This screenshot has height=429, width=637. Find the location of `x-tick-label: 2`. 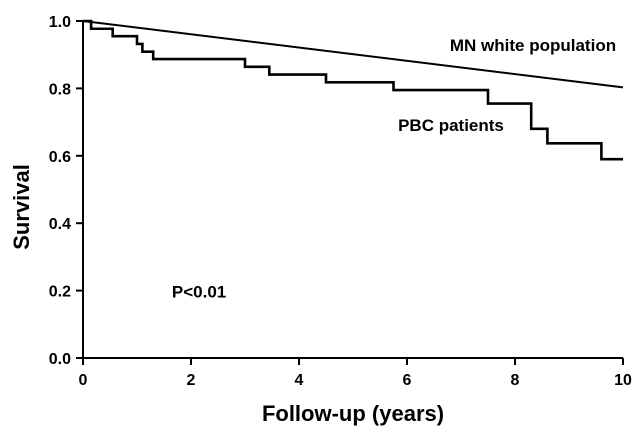

x-tick-label: 2 is located at coordinates (191, 380).